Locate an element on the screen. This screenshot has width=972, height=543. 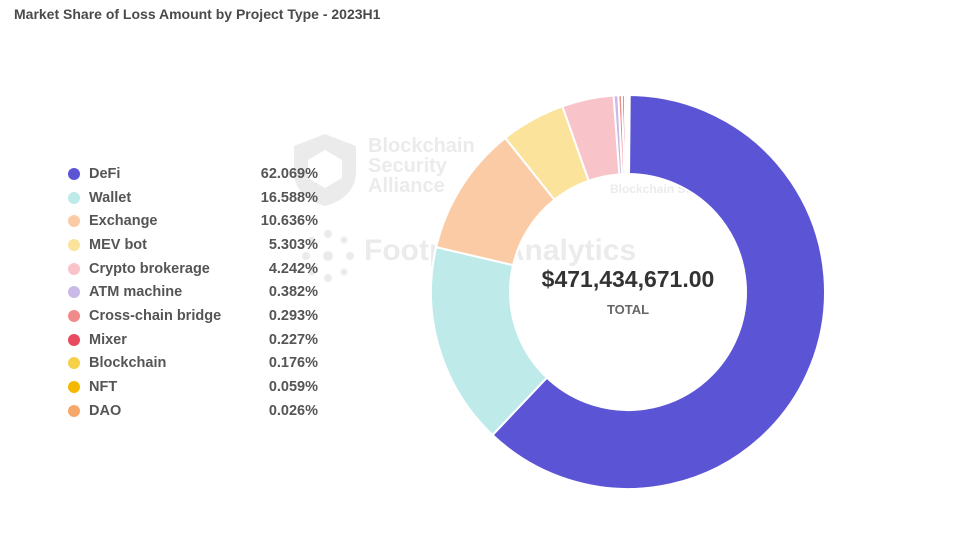
legend-label: Exchange is located at coordinates (123, 221).